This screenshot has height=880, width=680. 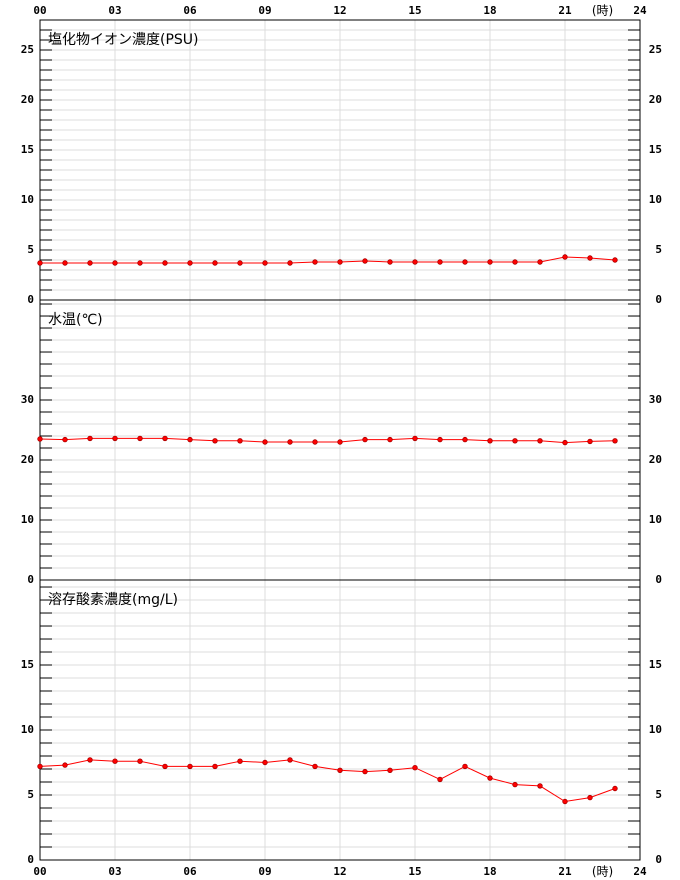 I want to click on panel-title: 塩化物イオン濃度(PSU), so click(x=123, y=40).